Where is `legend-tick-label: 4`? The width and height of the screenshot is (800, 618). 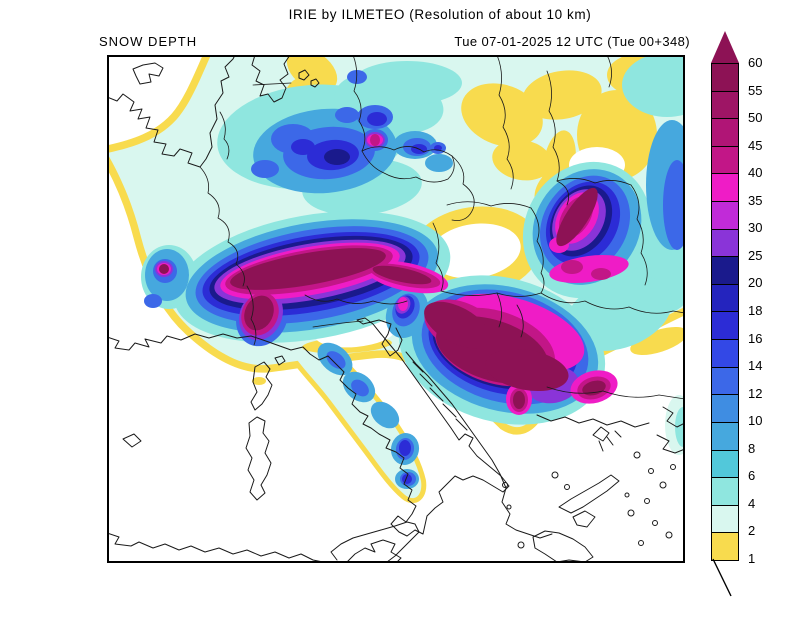
legend-tick-label: 4 is located at coordinates (752, 503).